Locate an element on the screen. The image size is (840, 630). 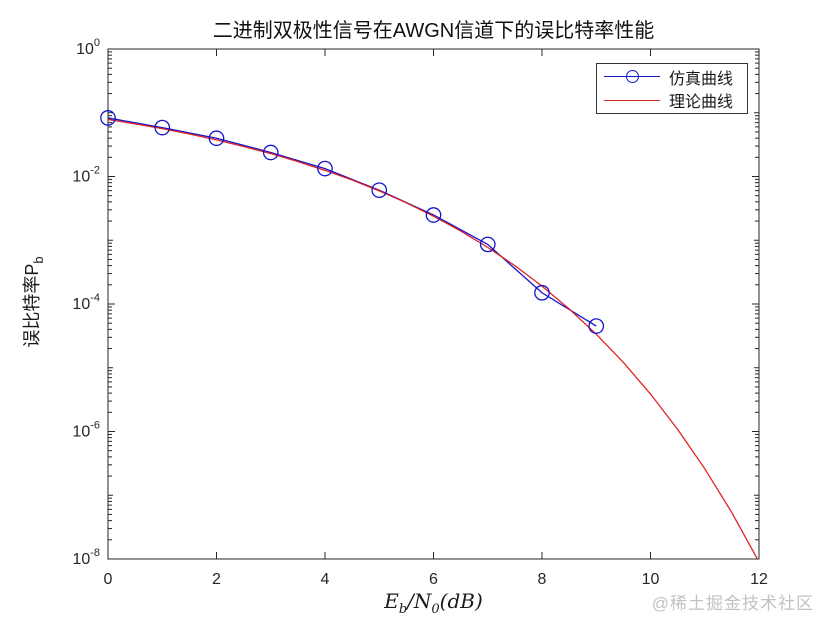
legend-item-theory: 理论曲线 is located at coordinates (672, 100).